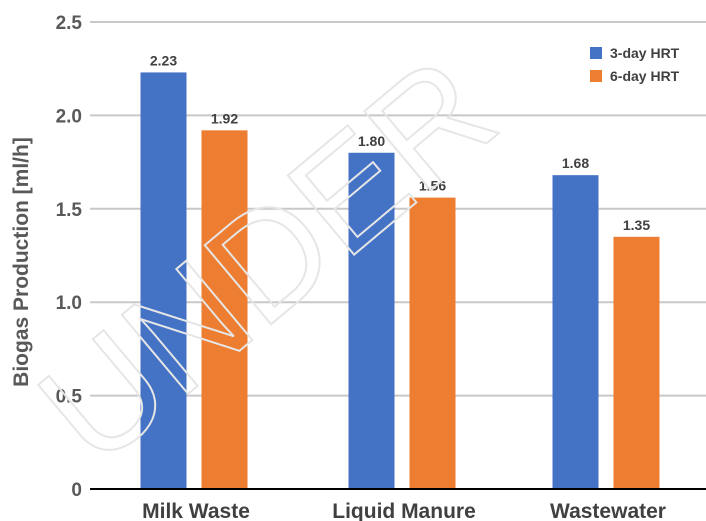 The image size is (706, 521). Describe the element at coordinates (69, 397) in the screenshot. I see `y-tick-label: 0.5` at that location.